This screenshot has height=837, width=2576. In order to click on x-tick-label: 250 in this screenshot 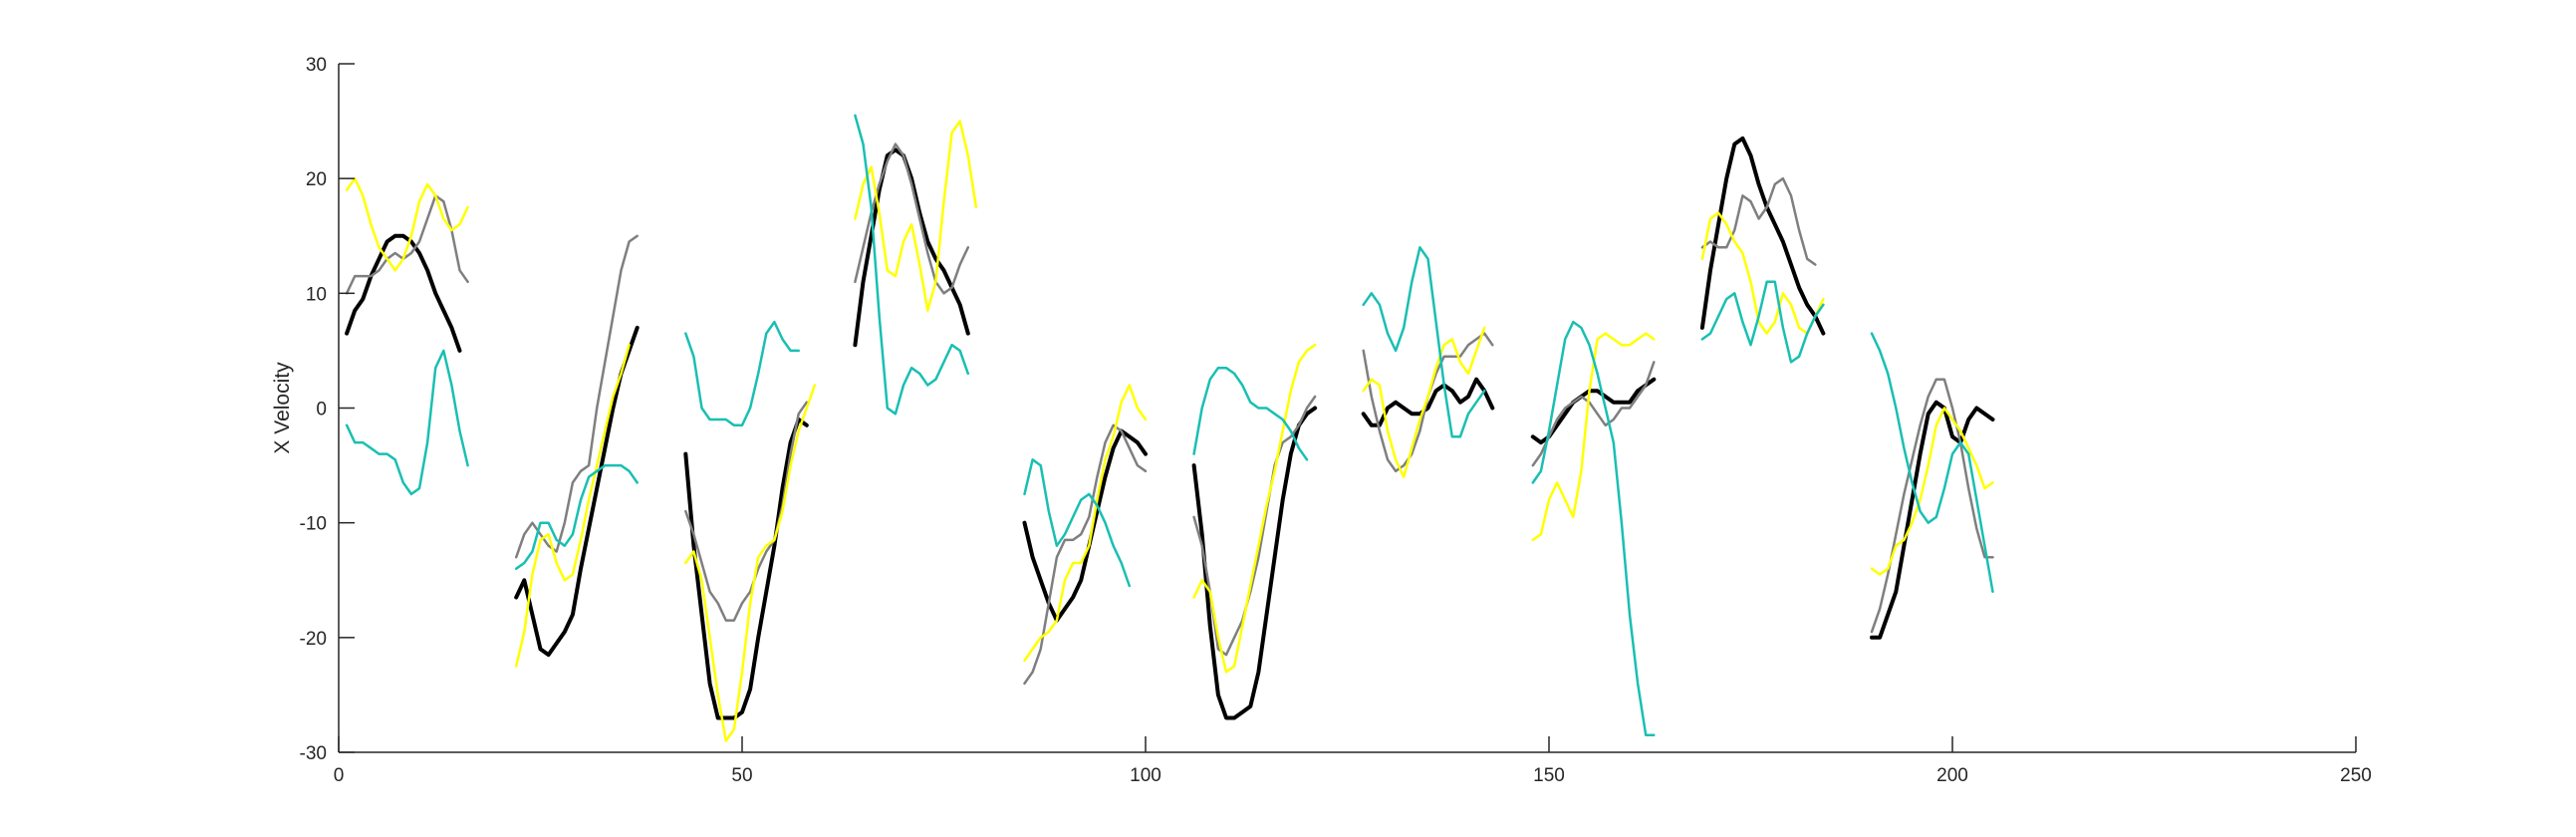, I will do `click(2356, 775)`.